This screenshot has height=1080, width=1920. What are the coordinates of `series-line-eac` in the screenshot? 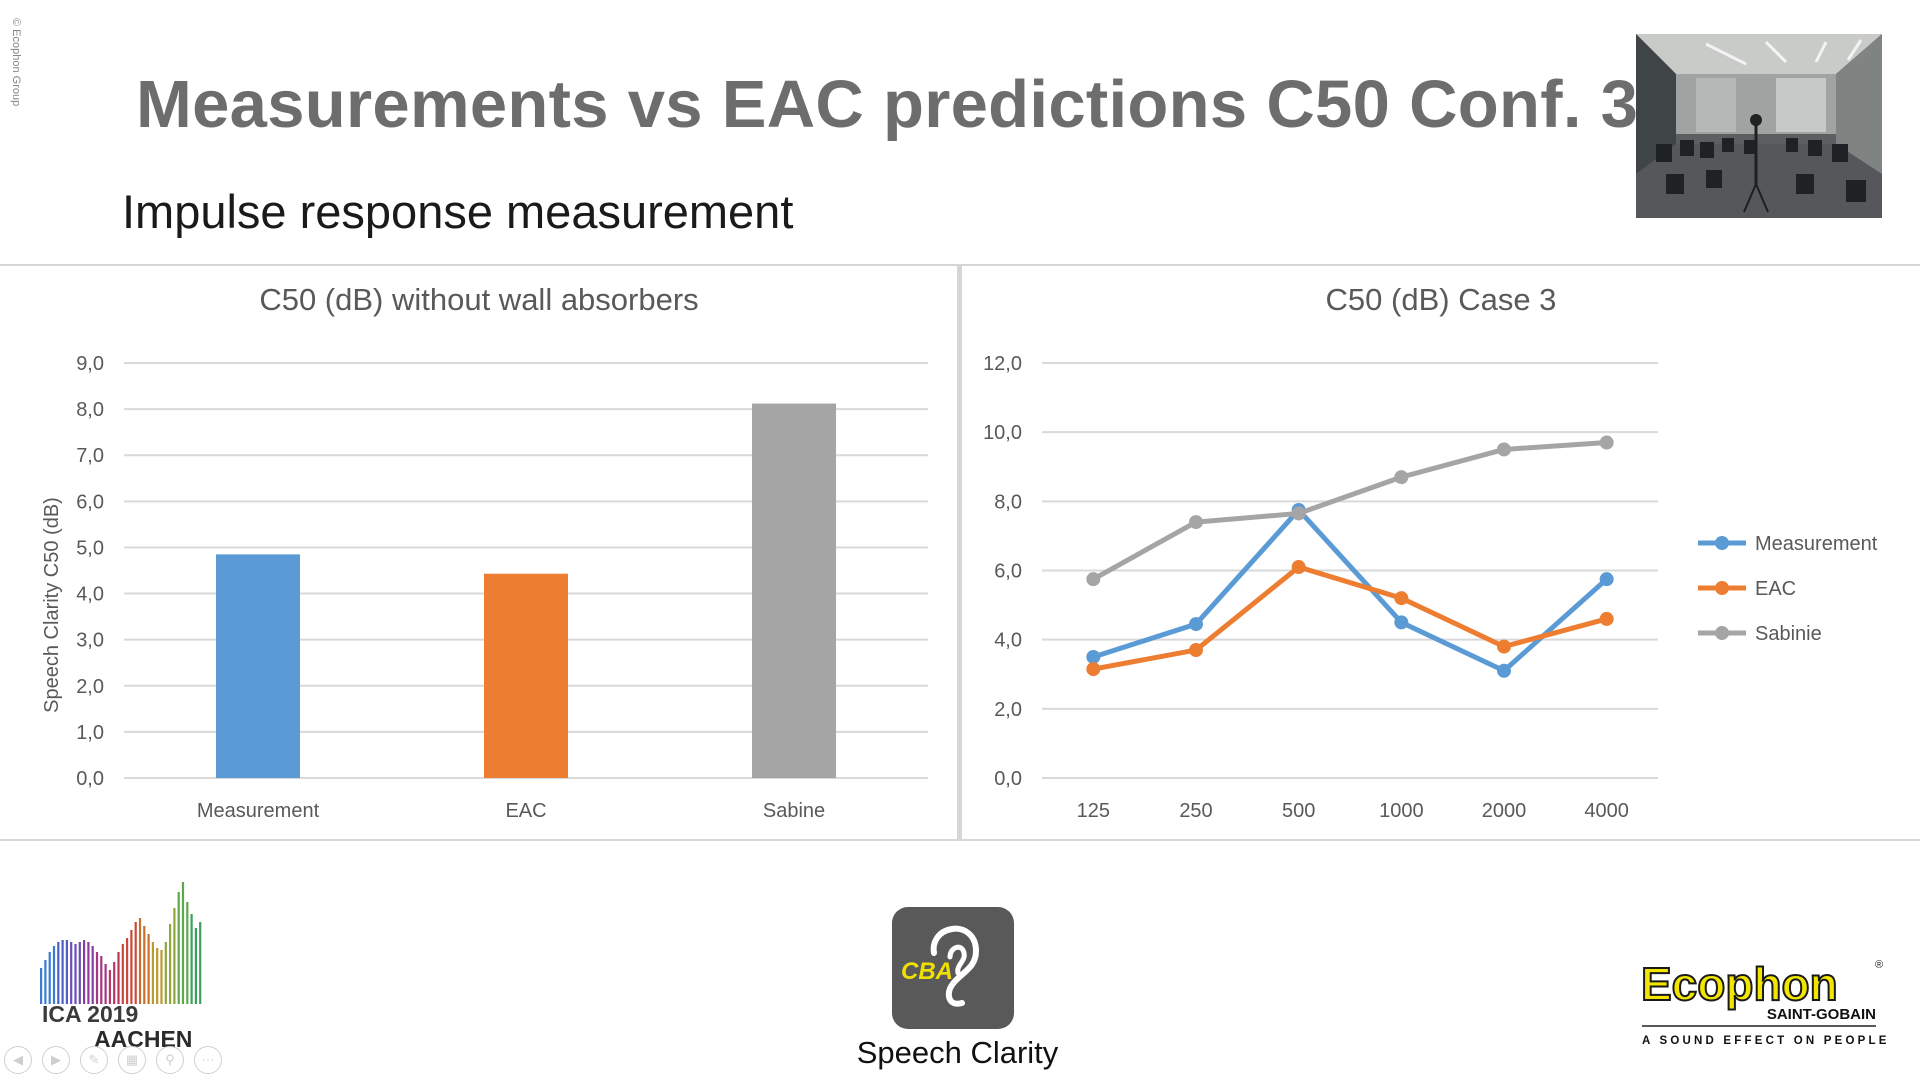 It's located at (1350, 618).